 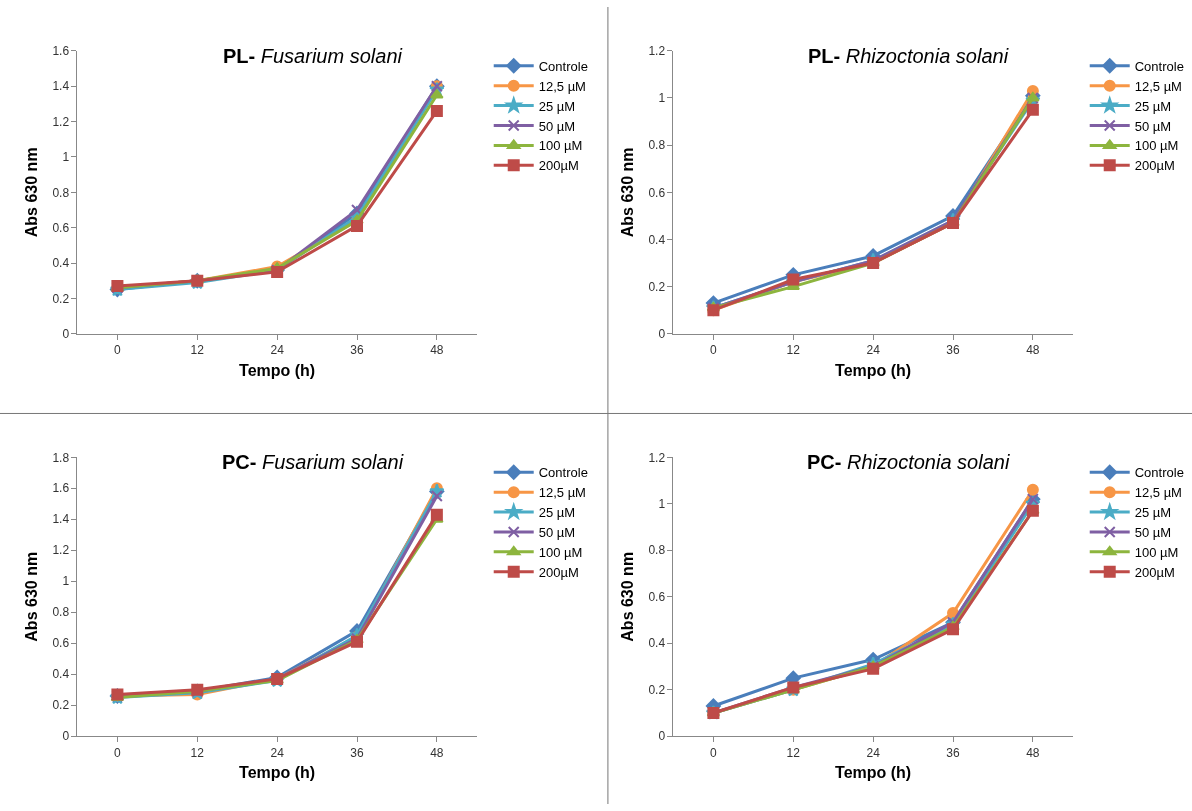 I want to click on chart-title: PL- Rhizoctonia solani, so click(x=908, y=56).